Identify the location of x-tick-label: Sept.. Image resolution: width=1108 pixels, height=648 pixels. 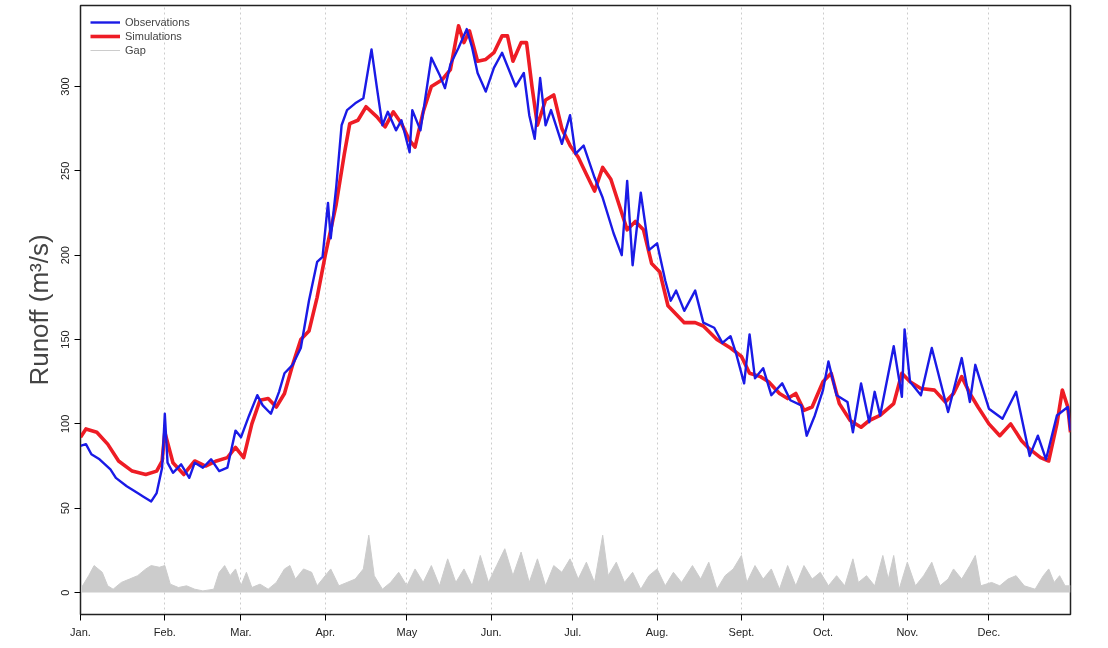
(741, 631).